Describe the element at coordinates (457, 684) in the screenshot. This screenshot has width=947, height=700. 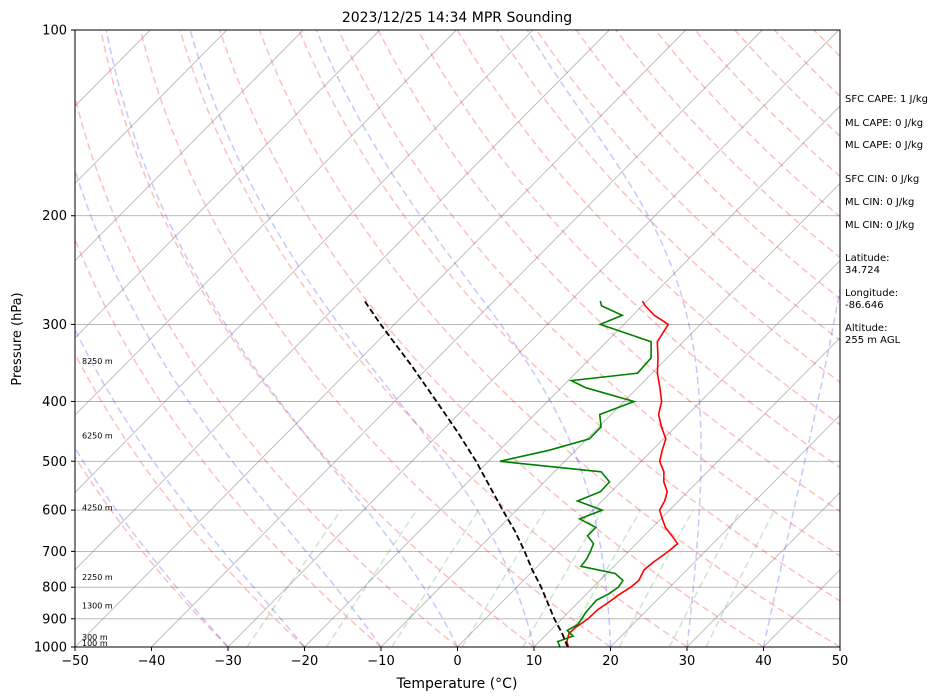
I see `x-axis-label: Temperature (°C)` at that location.